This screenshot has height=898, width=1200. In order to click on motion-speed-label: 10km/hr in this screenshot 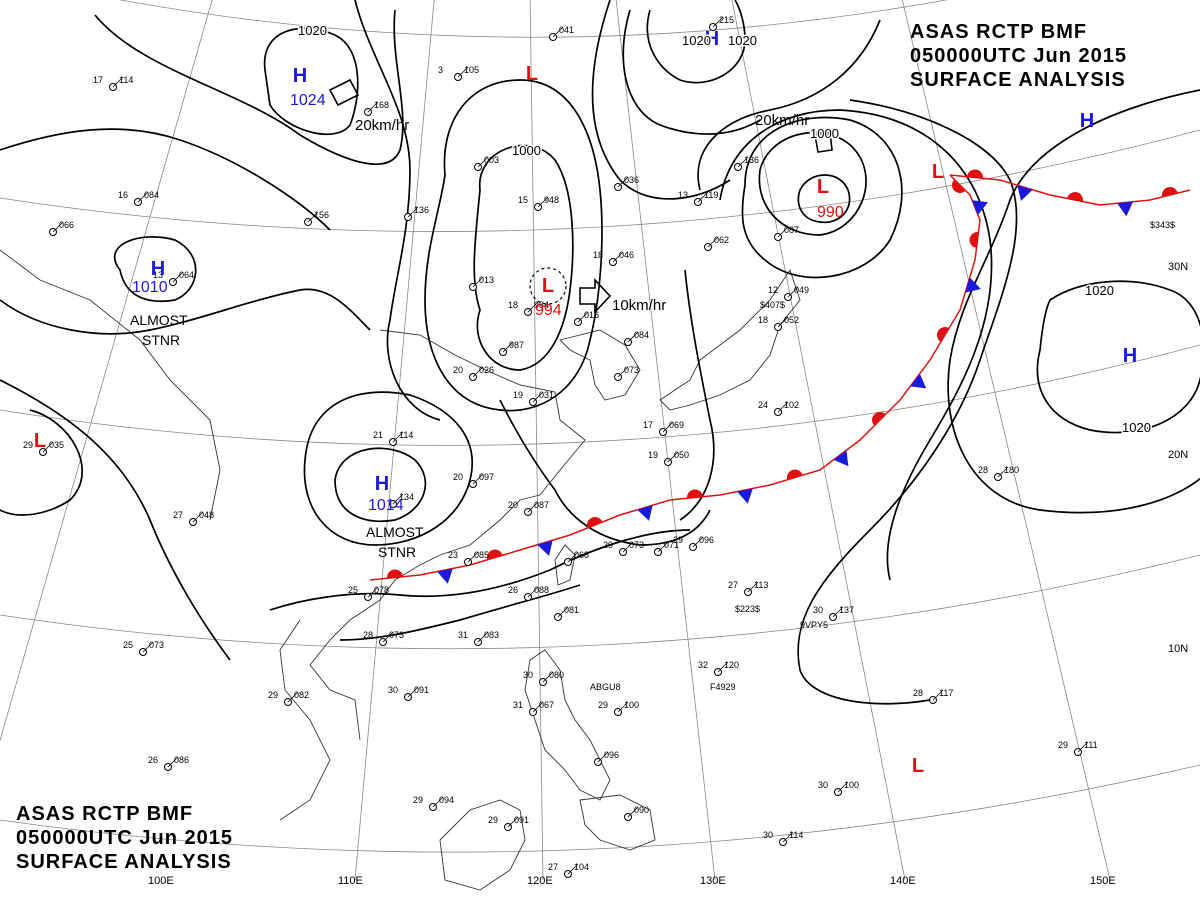, I will do `click(639, 305)`.